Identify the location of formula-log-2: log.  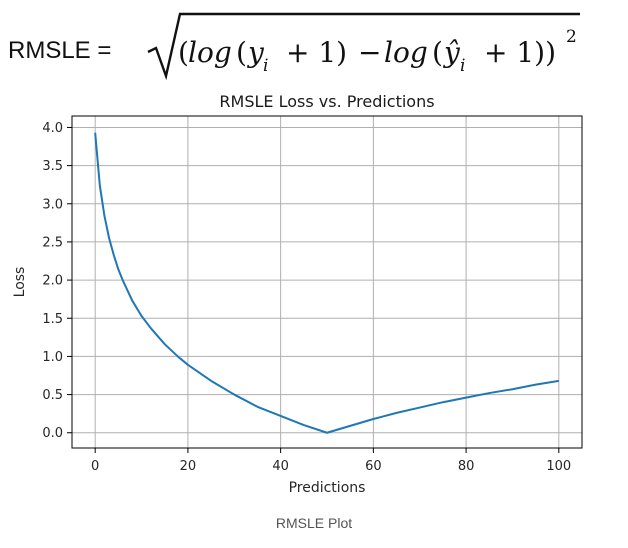
(406, 52).